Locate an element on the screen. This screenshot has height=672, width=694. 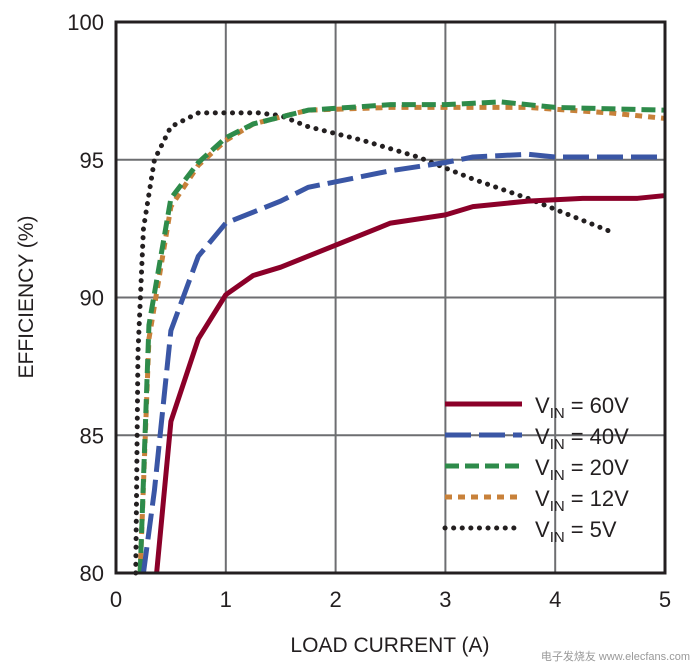
legend-label-5V: VIN = 5V is located at coordinates (576, 531).